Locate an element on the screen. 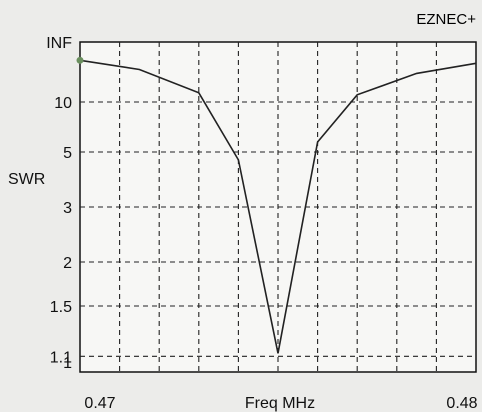  y-tick-labels: INF 10 5 3 2 1.5 1.11 is located at coordinates (59, 203).